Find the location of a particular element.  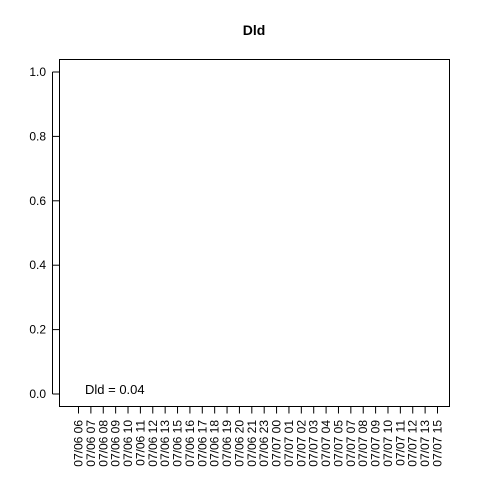

x-tick-label: 07/06 06 is located at coordinates (79, 443).